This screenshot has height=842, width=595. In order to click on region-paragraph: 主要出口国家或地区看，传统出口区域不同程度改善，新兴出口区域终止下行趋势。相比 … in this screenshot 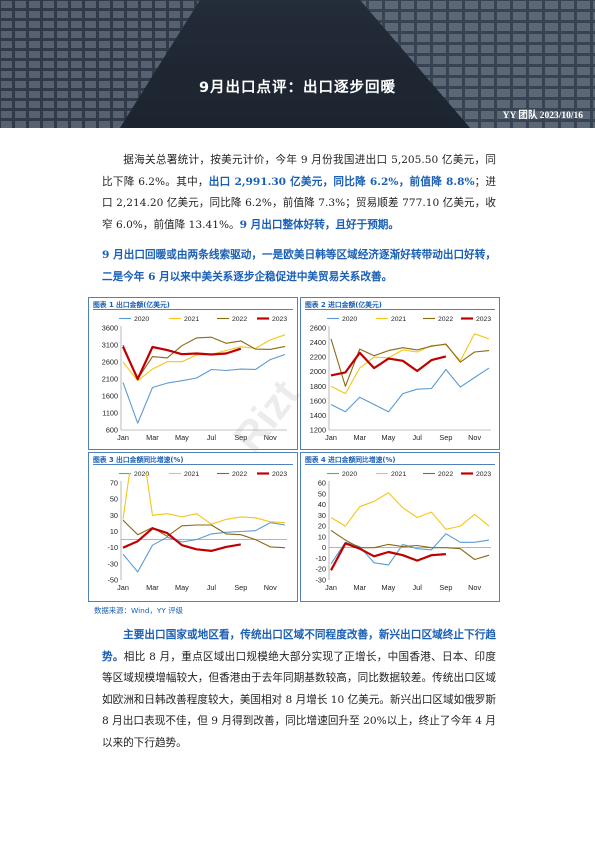, I will do `click(299, 689)`.